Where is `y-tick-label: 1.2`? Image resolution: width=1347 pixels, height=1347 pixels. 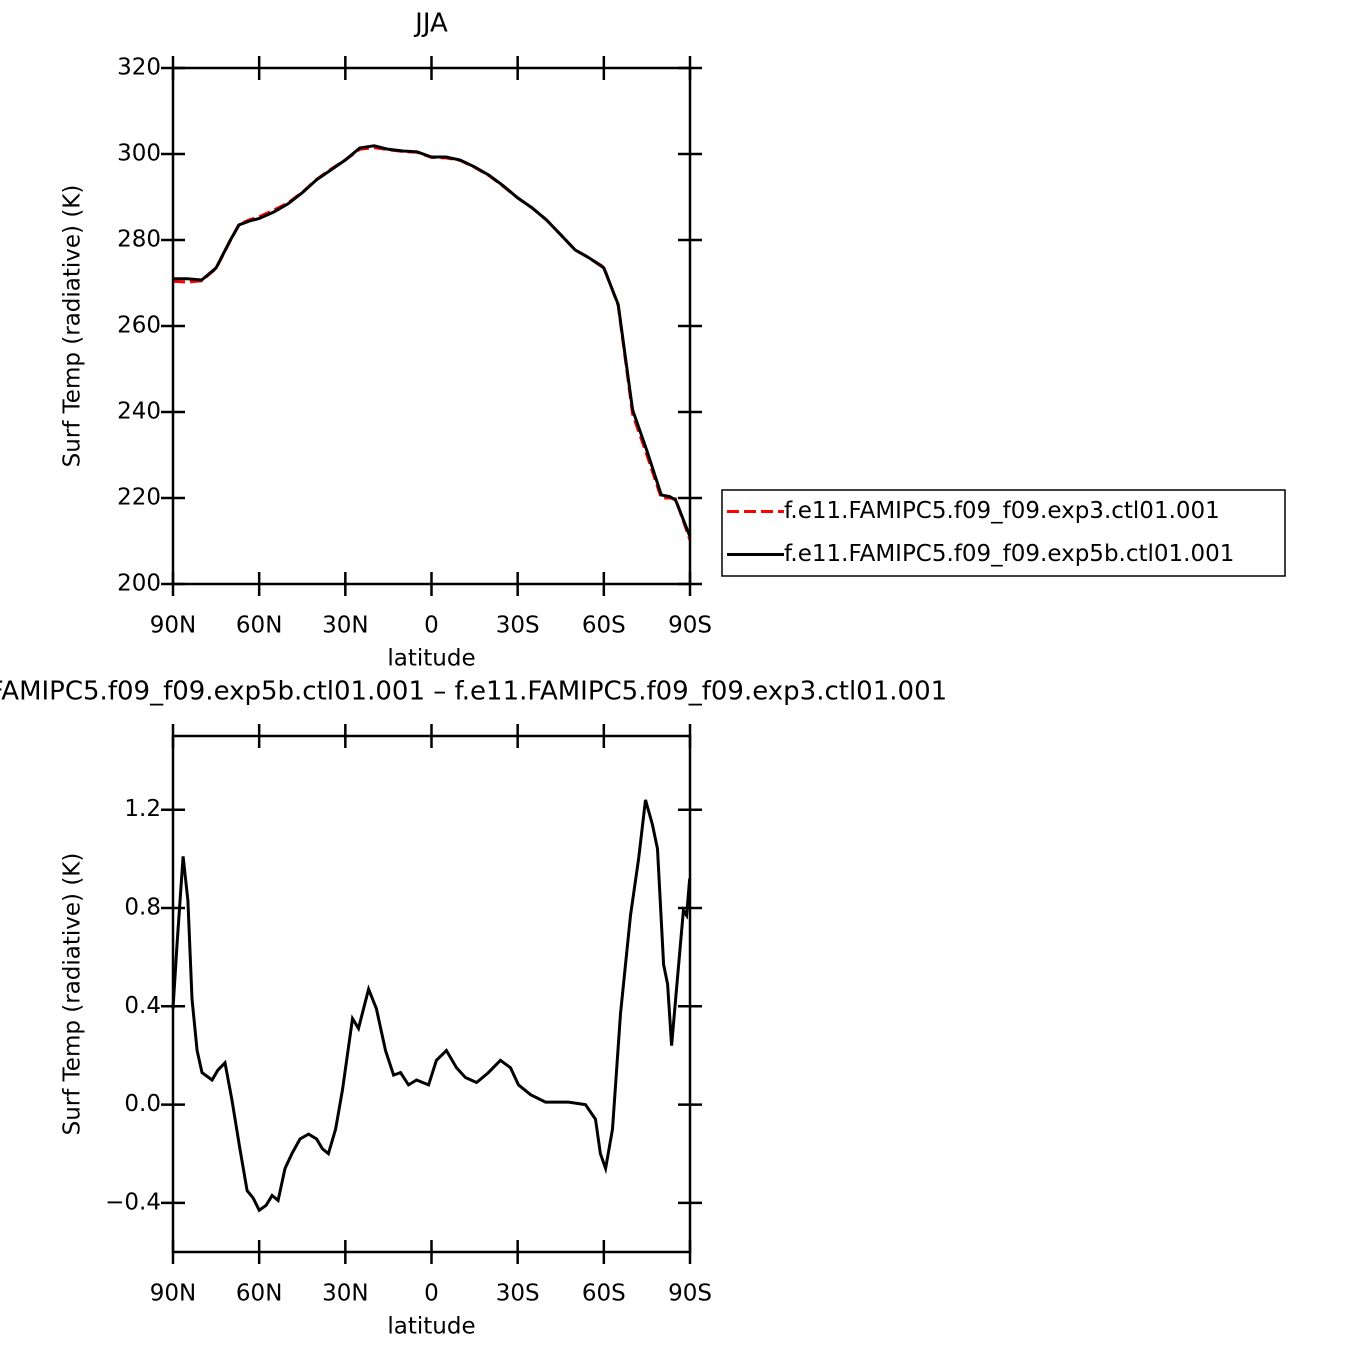
y-tick-label: 1.2 is located at coordinates (142, 809).